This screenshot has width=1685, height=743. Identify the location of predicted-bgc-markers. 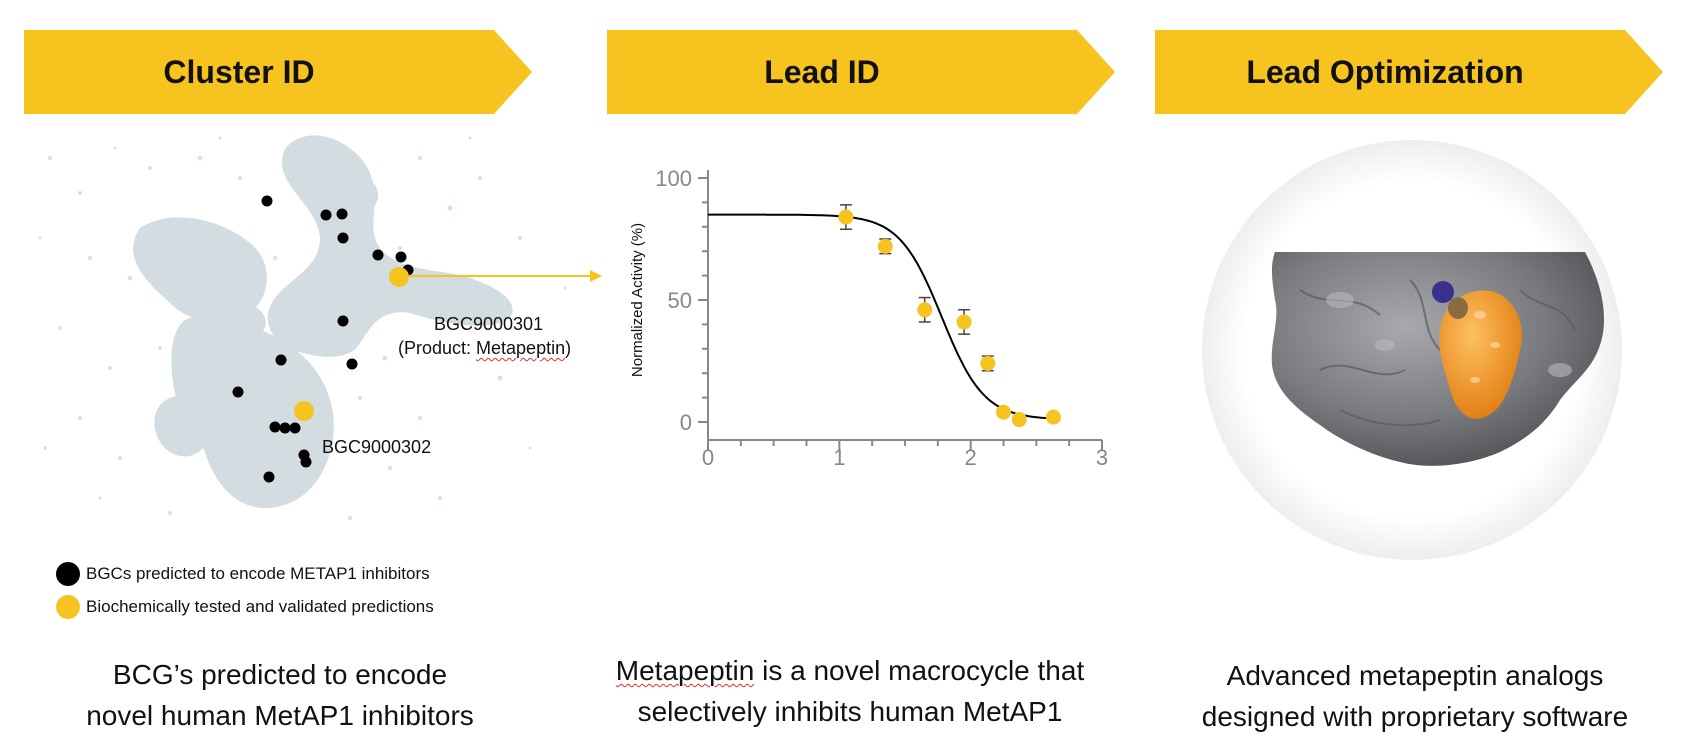
(323, 339).